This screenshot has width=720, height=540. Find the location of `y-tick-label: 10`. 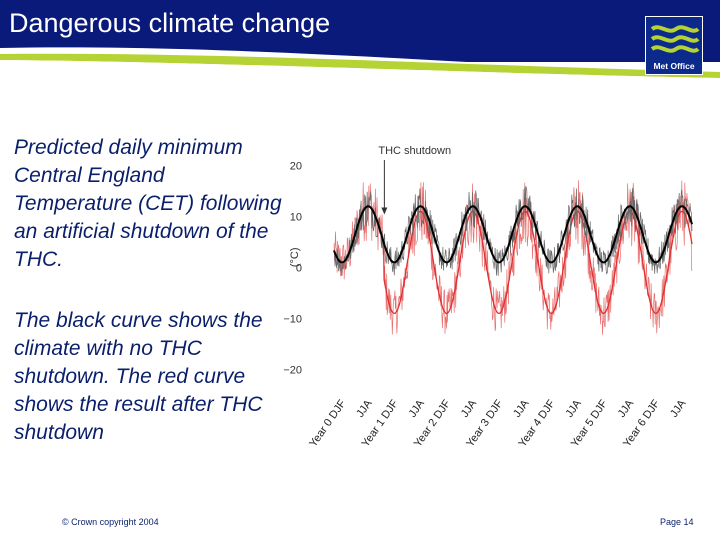

y-tick-label: 10 is located at coordinates (296, 218).